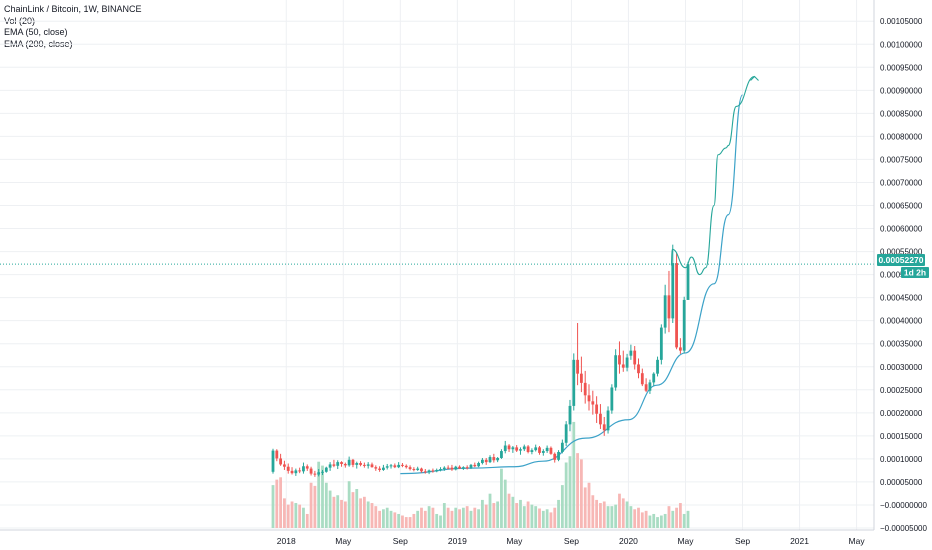 The width and height of the screenshot is (932, 550). I want to click on projection-arrowhead, so click(754, 78).